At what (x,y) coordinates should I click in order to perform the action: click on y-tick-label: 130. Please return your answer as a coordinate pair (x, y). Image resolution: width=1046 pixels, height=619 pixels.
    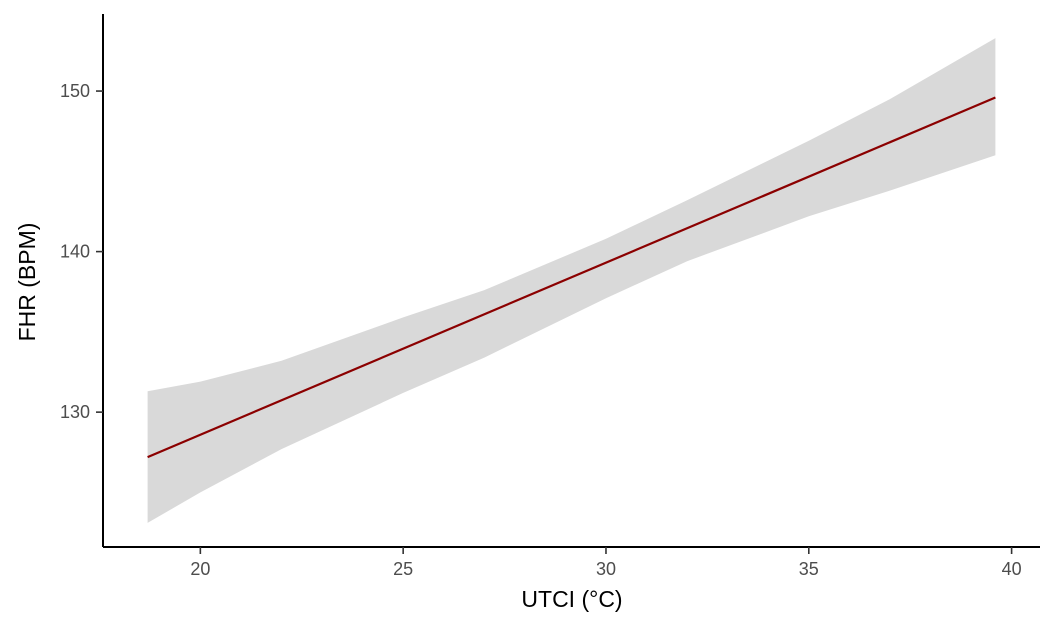
    Looking at the image, I should click on (75, 412).